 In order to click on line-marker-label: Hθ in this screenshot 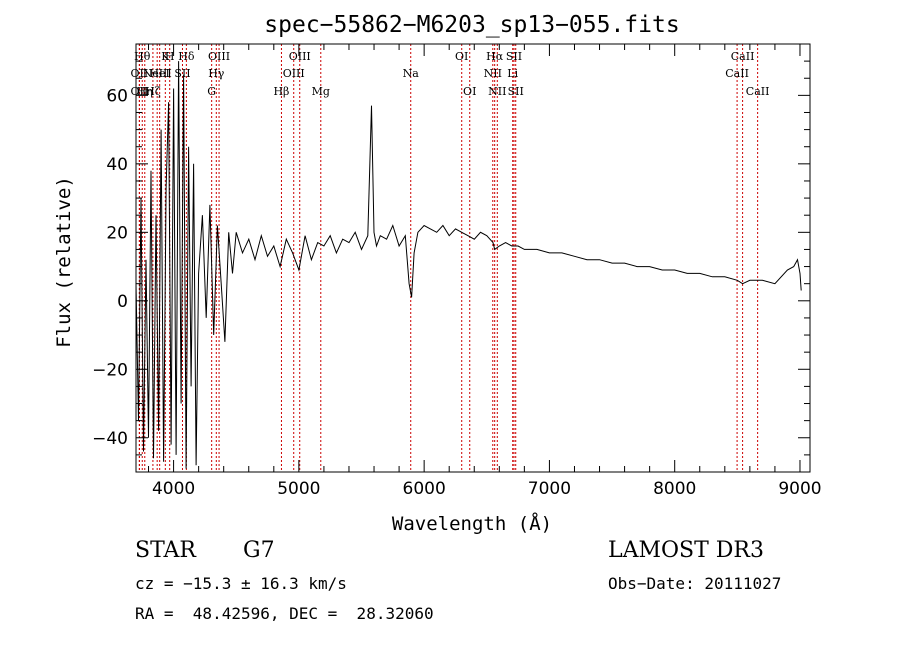, I will do `click(142, 56)`.